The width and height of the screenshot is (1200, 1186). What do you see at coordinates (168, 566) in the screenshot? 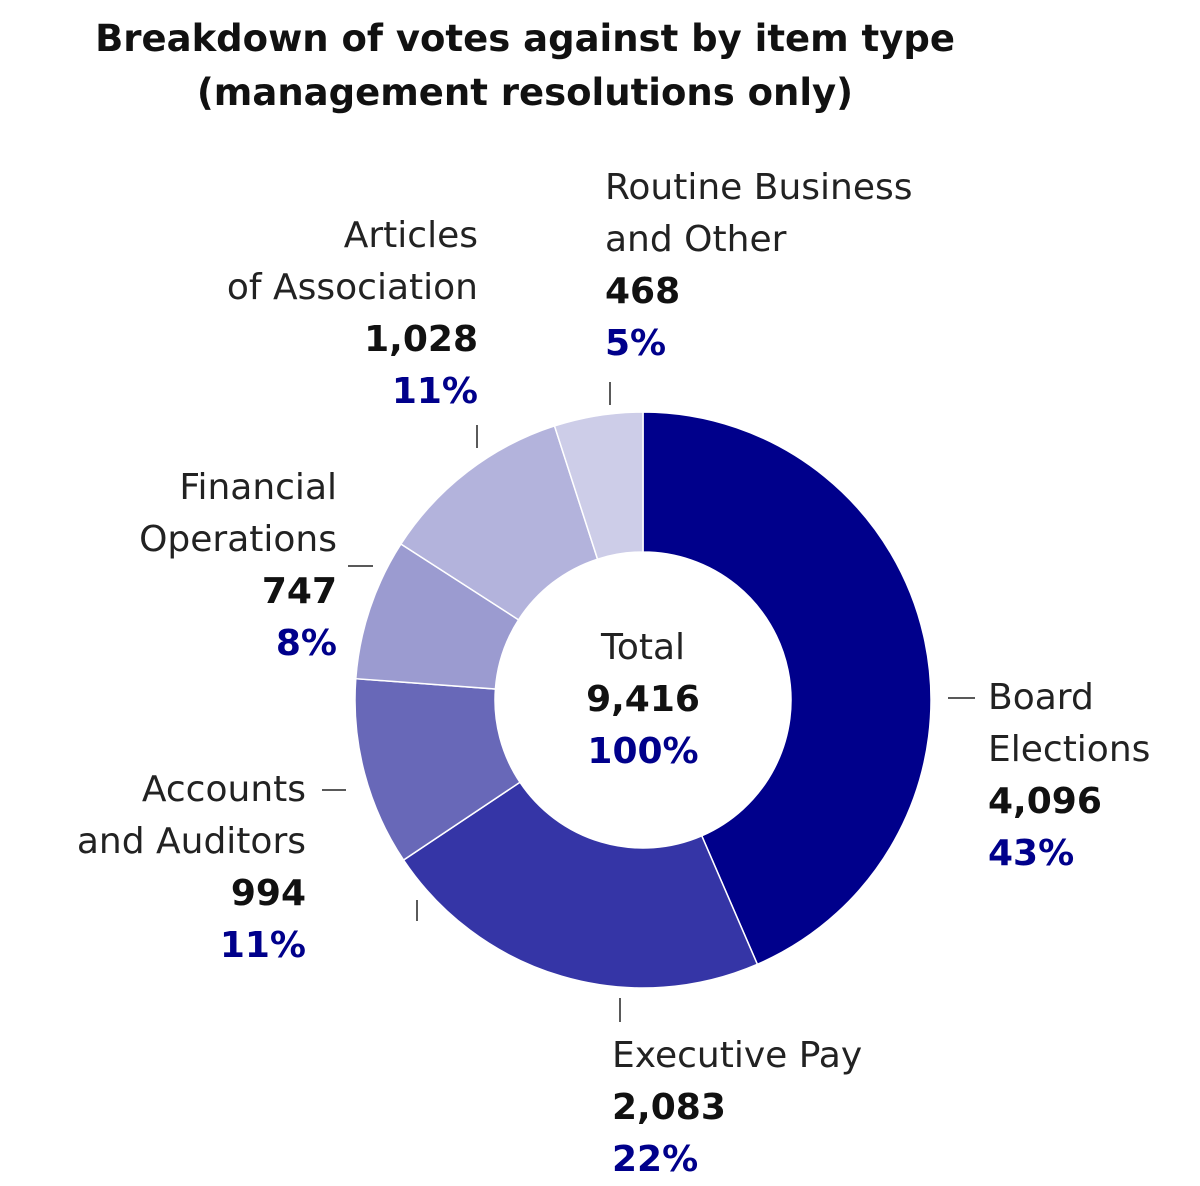
I see `label-financial-operations: Financial Operations 747 8%` at bounding box center [168, 566].